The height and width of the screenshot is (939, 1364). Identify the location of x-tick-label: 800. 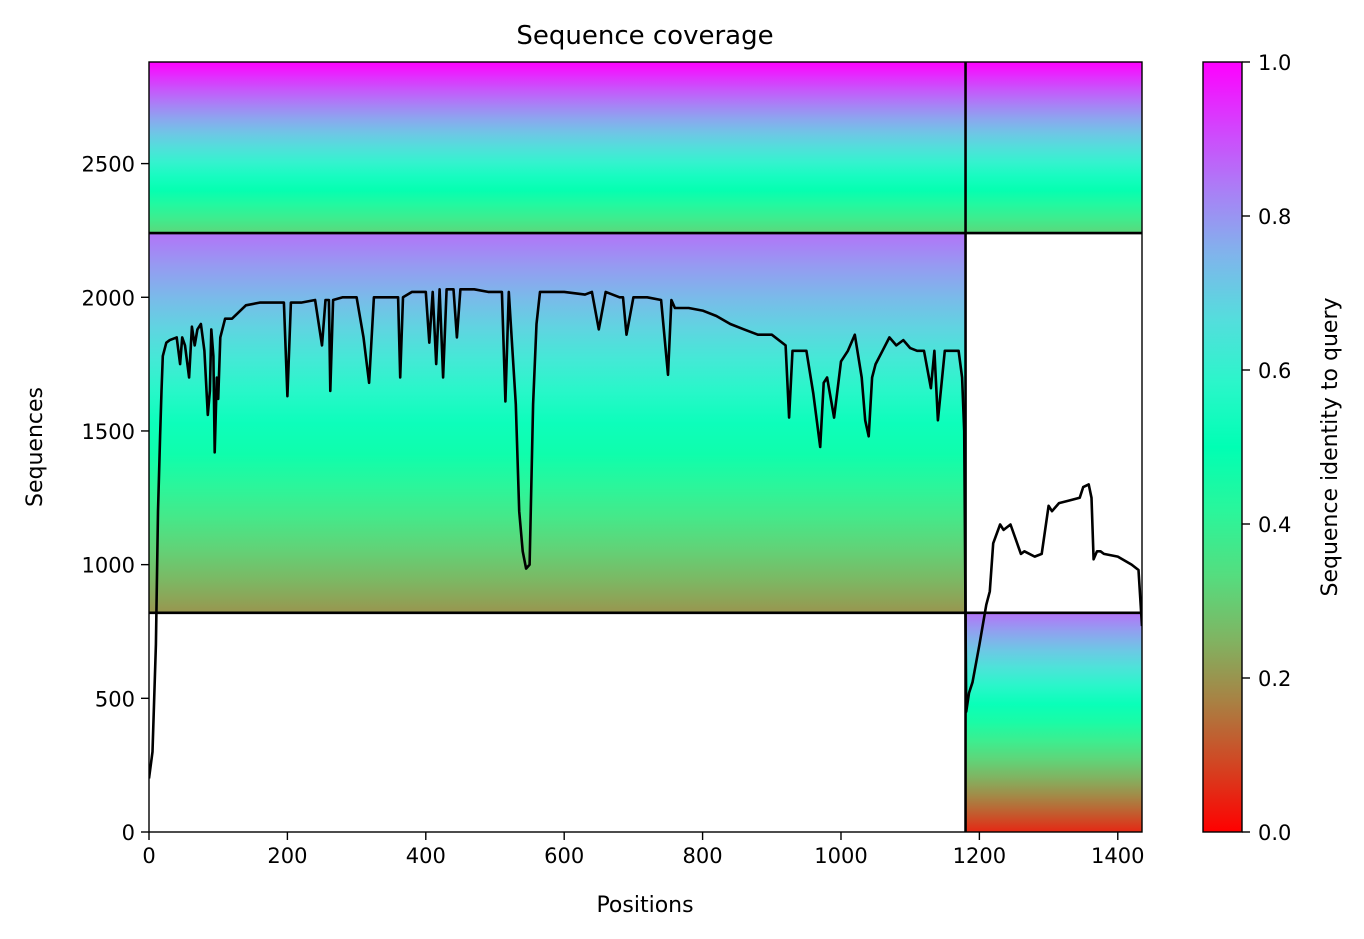
(703, 856).